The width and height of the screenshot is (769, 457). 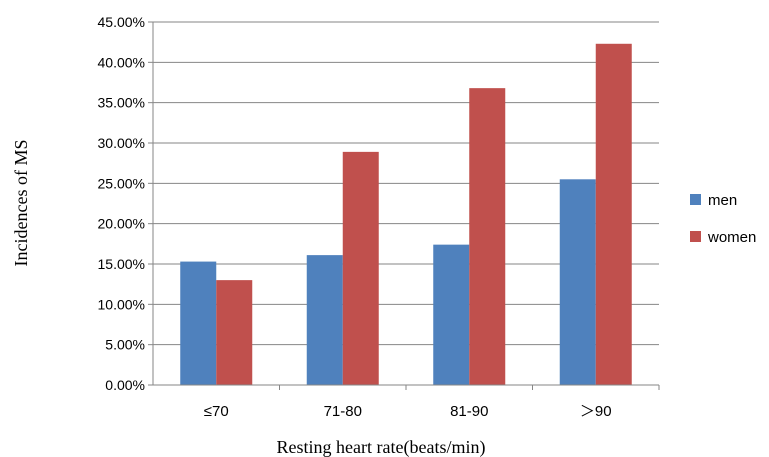 What do you see at coordinates (731, 237) in the screenshot?
I see `legend-label-women: women` at bounding box center [731, 237].